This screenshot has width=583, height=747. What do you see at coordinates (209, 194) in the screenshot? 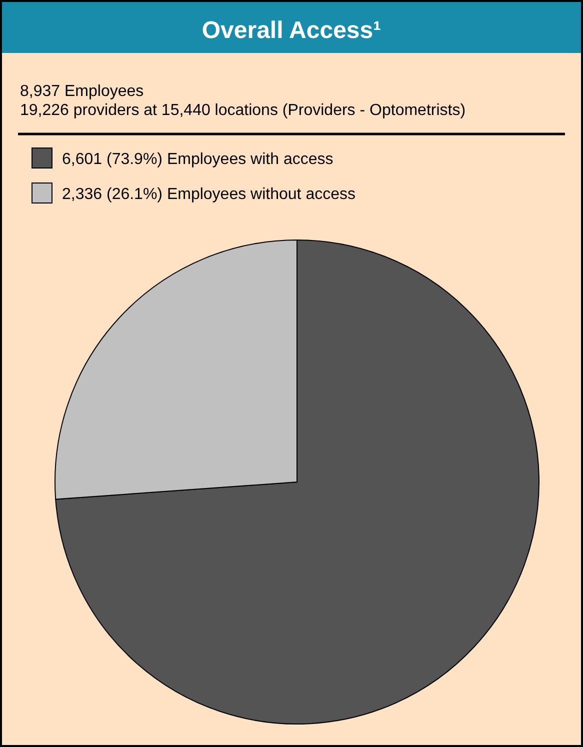
I see `legend-label: 2,336 (26.1%) Employees without access` at bounding box center [209, 194].